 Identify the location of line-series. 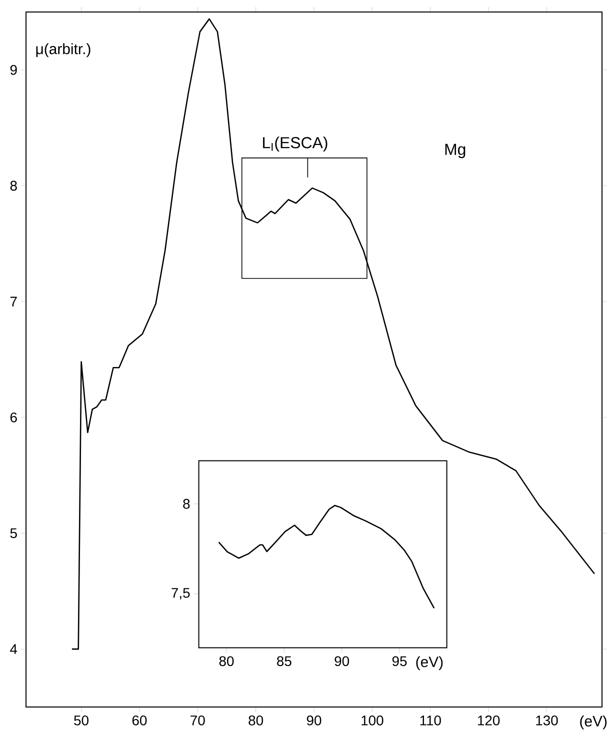
(326, 556).